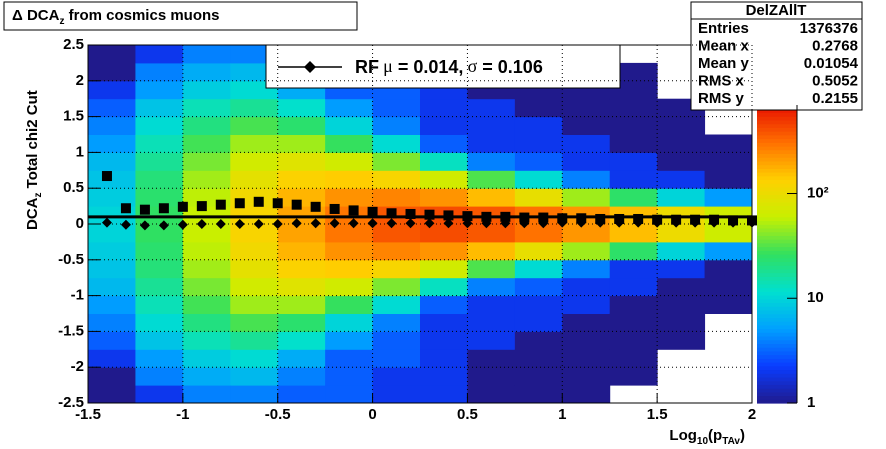 The height and width of the screenshot is (449, 886). What do you see at coordinates (776, 56) in the screenshot?
I see `stats-box` at bounding box center [776, 56].